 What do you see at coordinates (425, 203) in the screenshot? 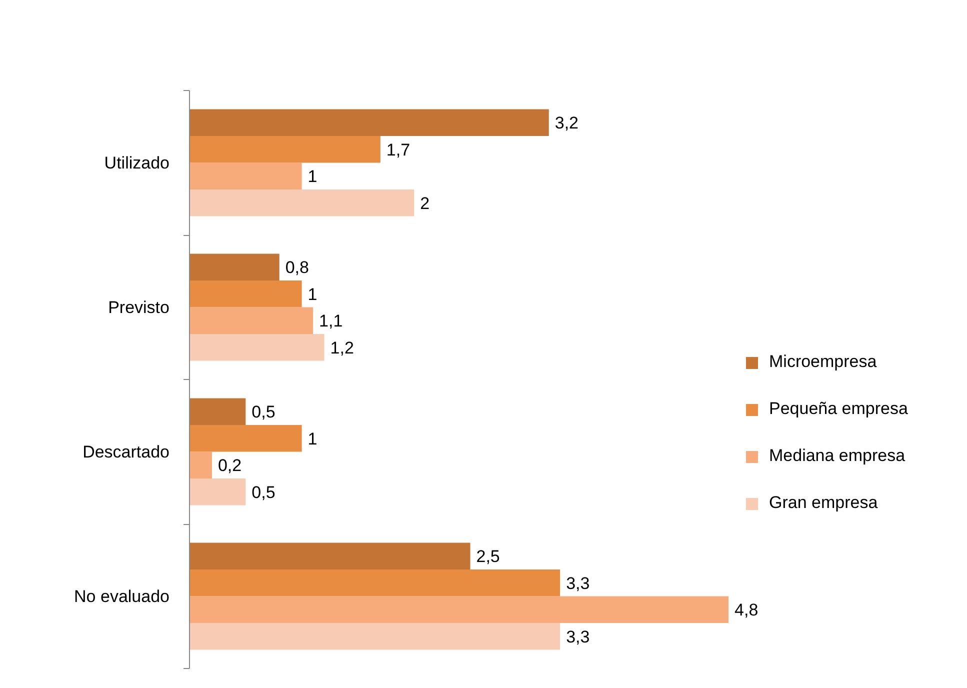
I see `data-label: 2` at bounding box center [425, 203].